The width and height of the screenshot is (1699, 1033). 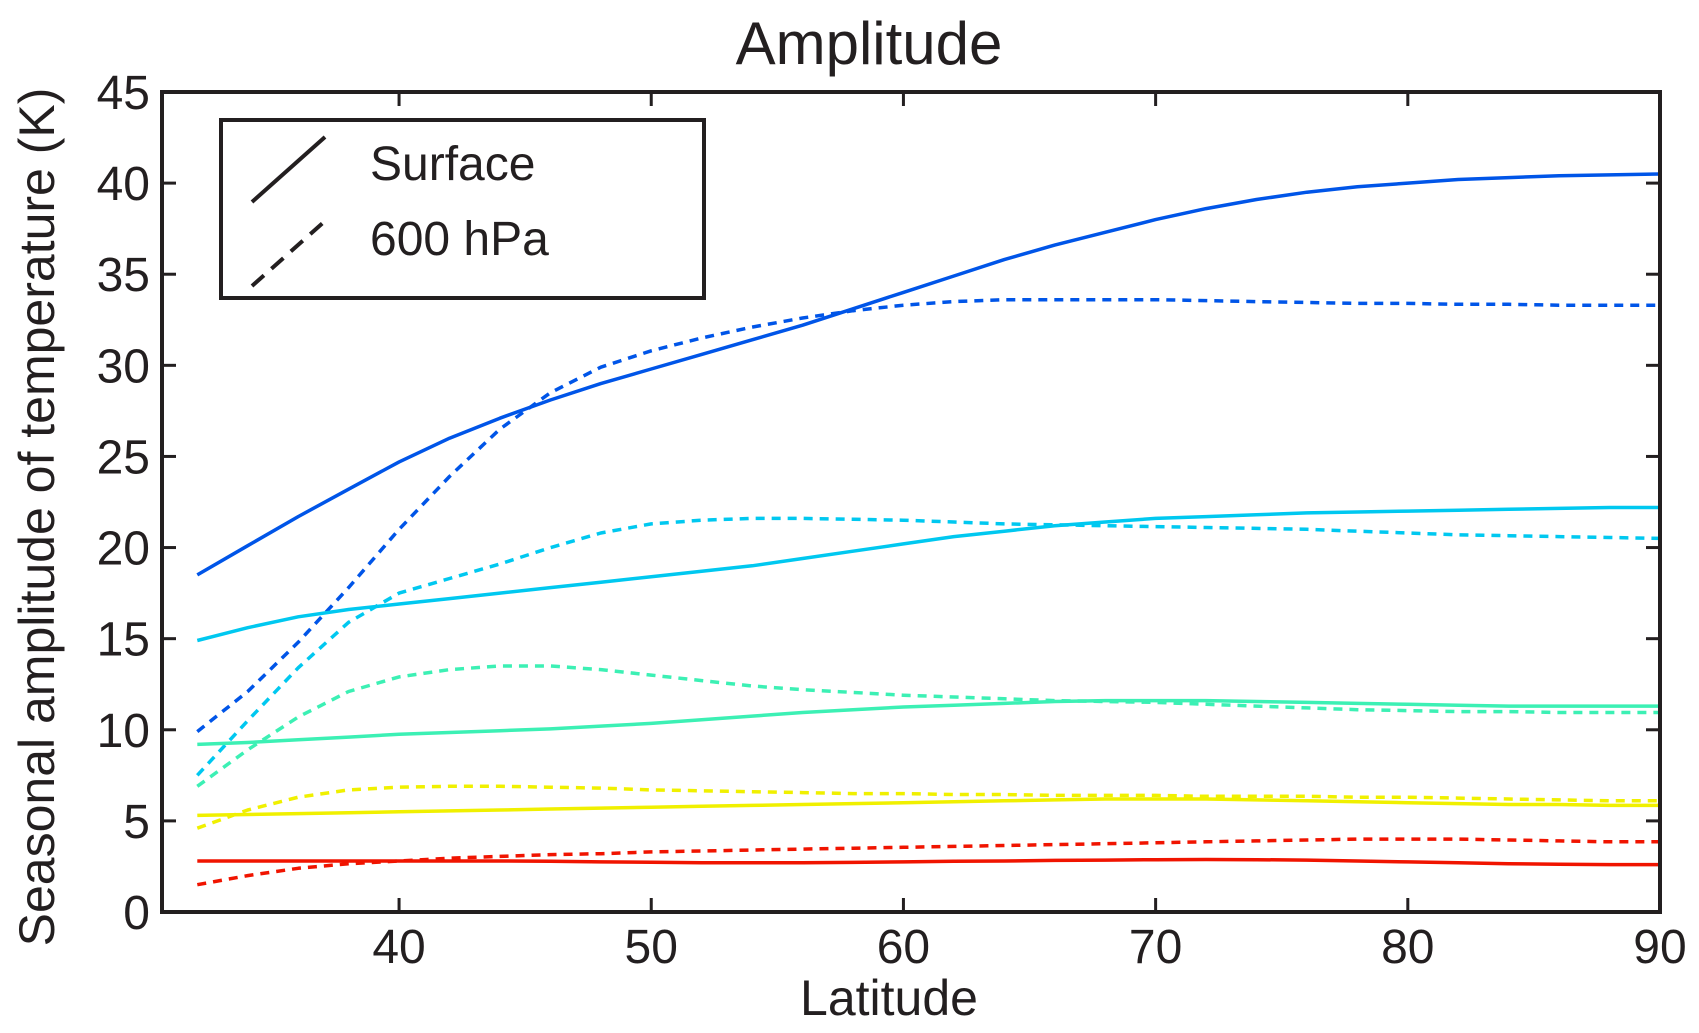 I want to click on y-tick-label: 20, so click(x=123, y=549).